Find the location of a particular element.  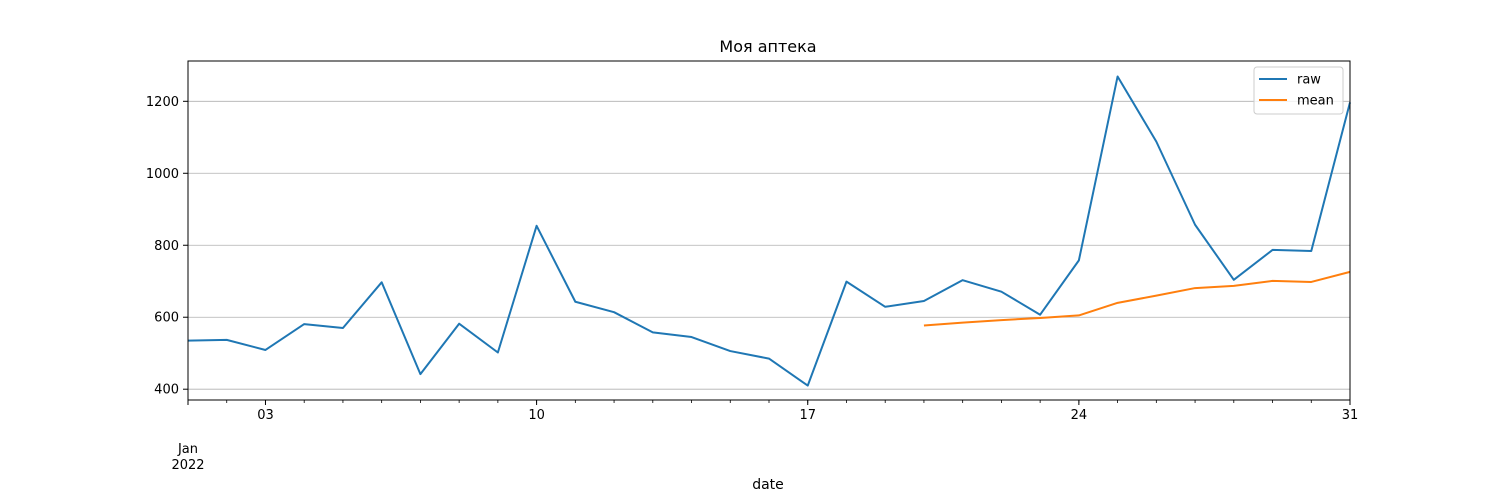

x-tick-label: 03 is located at coordinates (265, 415).